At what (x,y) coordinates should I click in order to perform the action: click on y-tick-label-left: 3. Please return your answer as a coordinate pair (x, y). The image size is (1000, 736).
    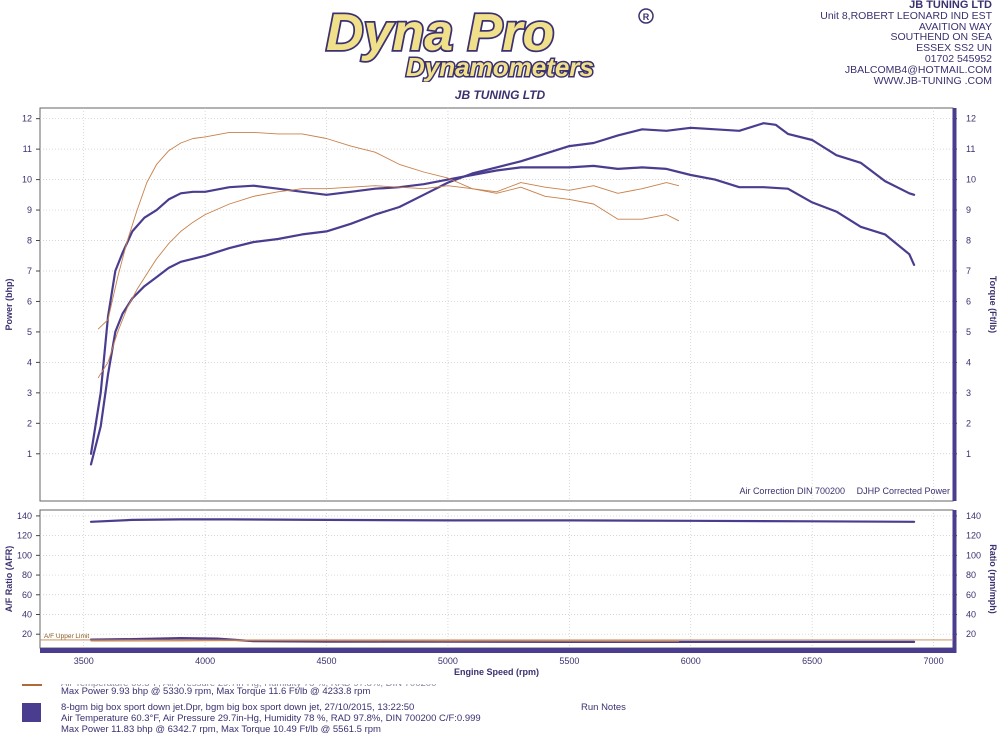
    Looking at the image, I should click on (29, 393).